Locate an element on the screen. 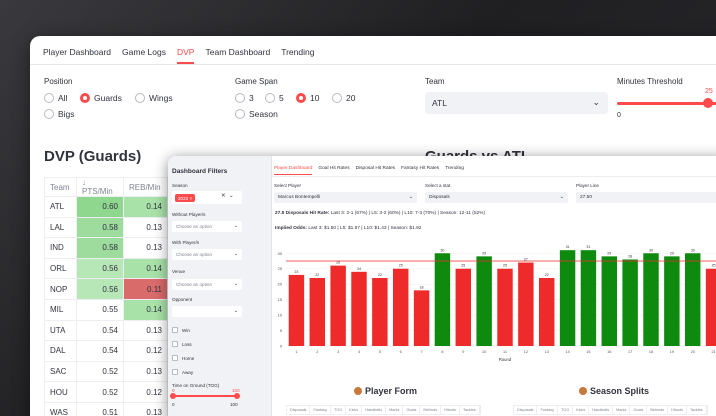 The image size is (716, 416). player-line-label: Player Line is located at coordinates (587, 185).